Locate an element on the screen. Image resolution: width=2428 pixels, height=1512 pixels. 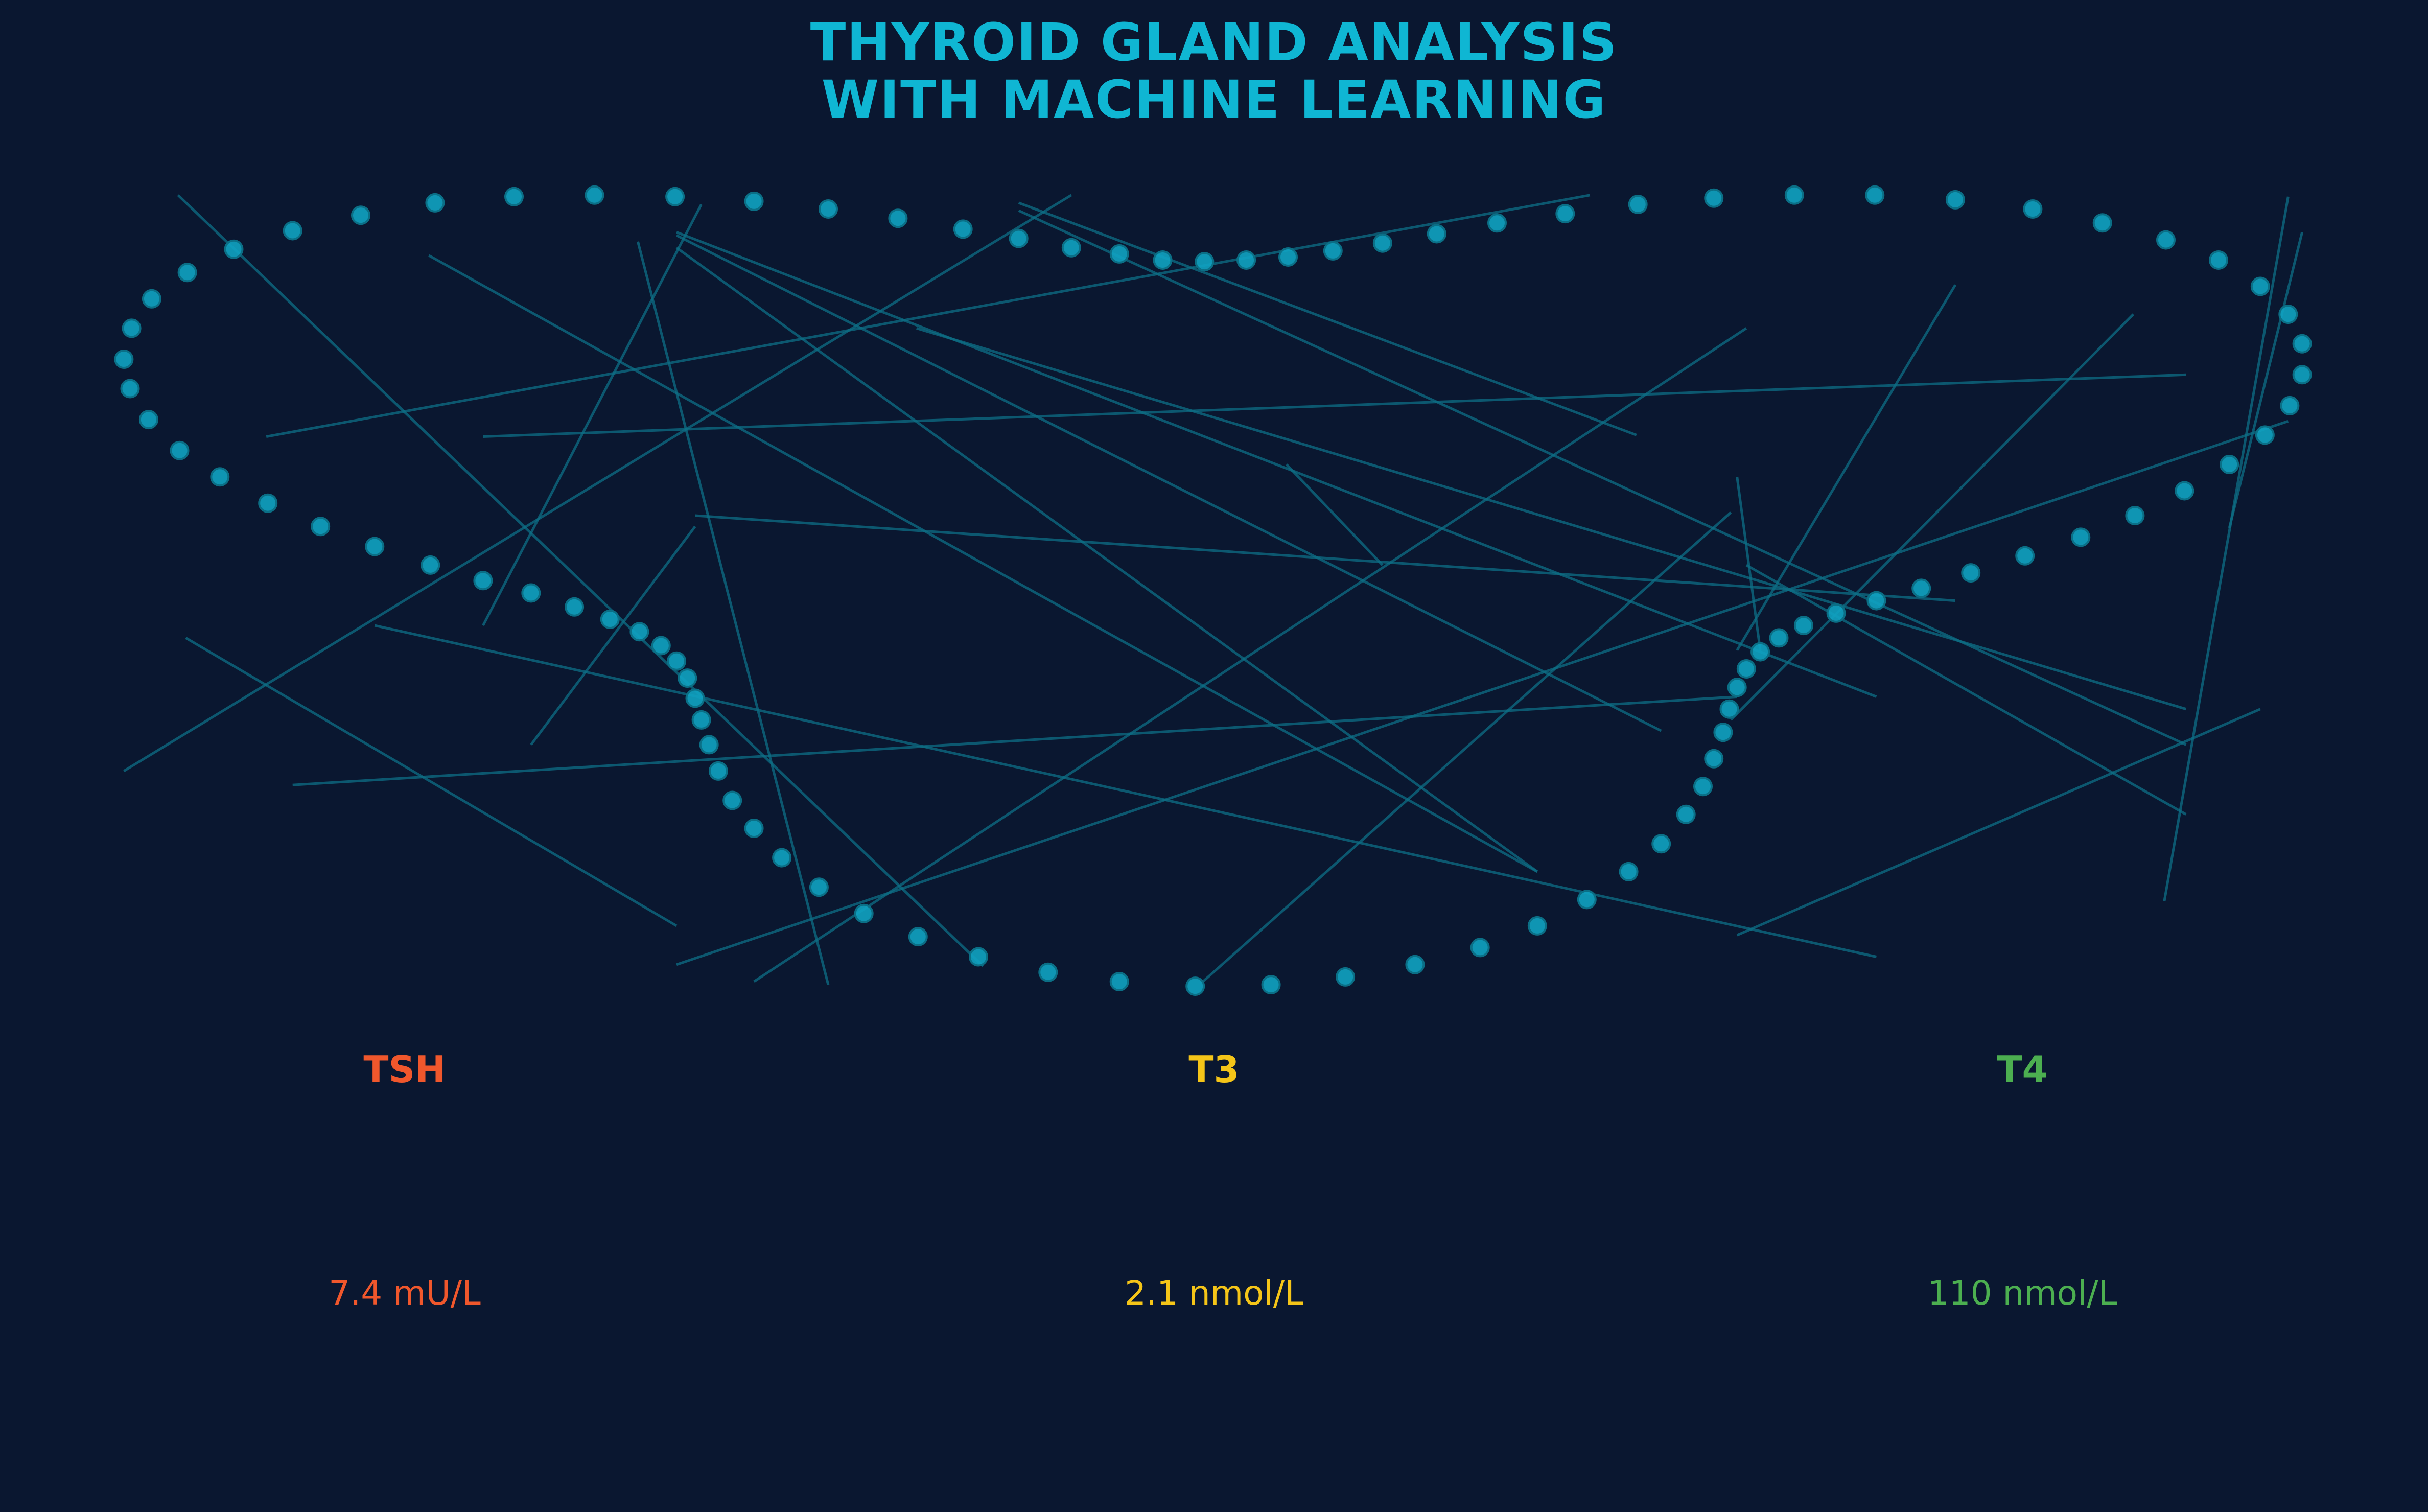
marker-t4: T4 110 nmol/L is located at coordinates (2022, 1180).